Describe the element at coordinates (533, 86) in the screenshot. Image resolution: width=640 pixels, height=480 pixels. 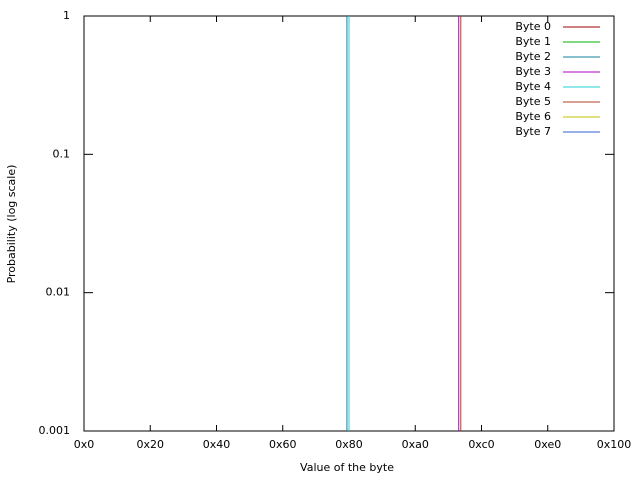
I see `legend-label: Byte 4` at that location.